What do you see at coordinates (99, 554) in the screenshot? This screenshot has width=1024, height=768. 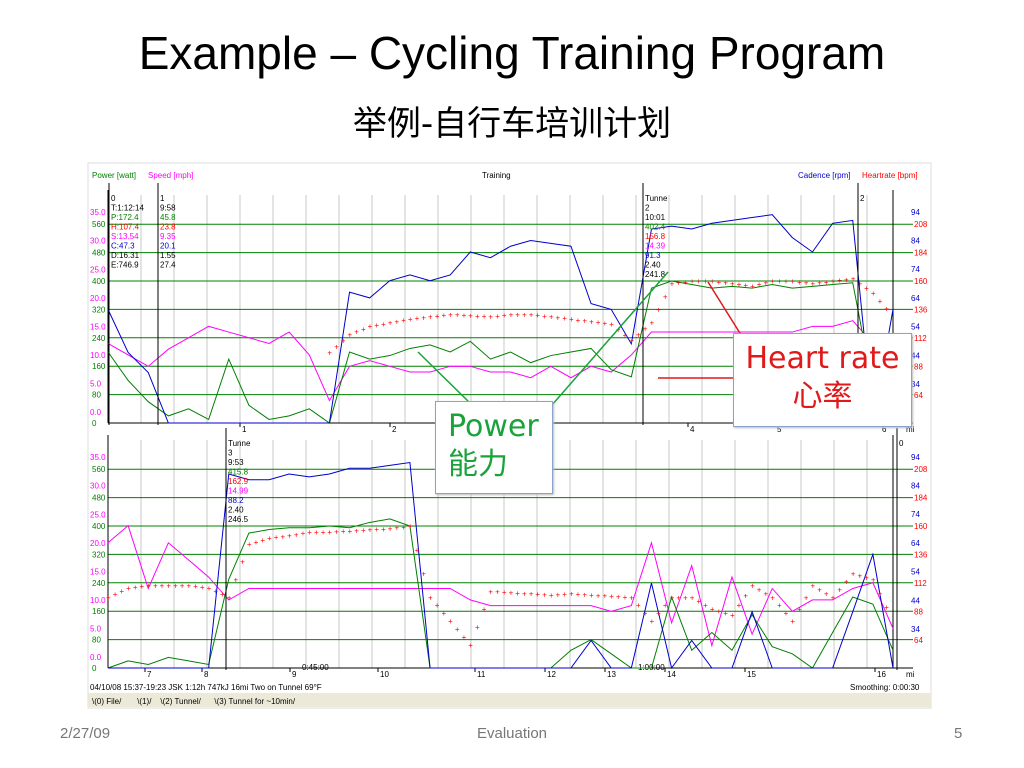 I see `power-tick-label: 320` at bounding box center [99, 554].